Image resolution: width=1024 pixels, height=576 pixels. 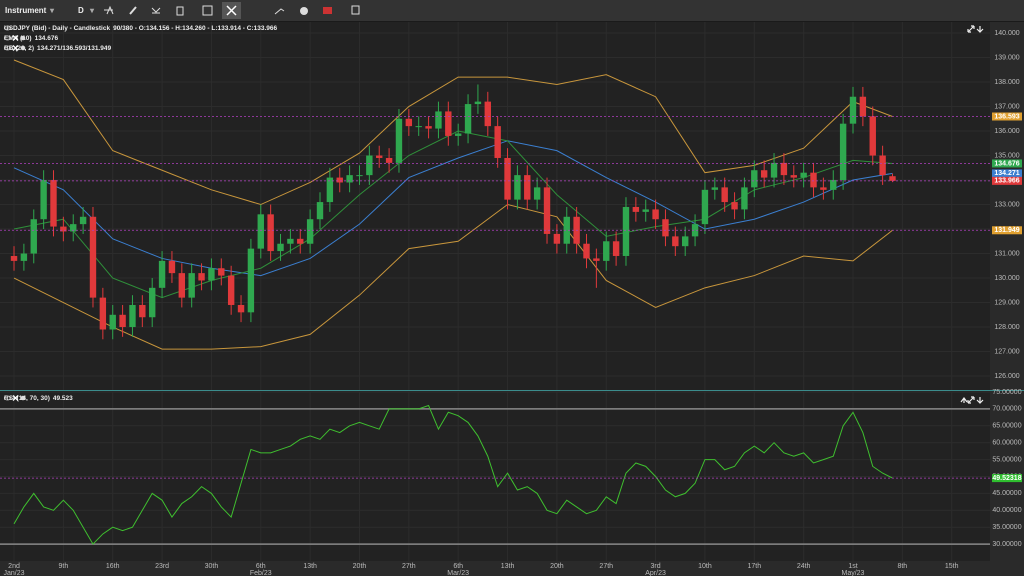 What do you see at coordinates (754, 566) in the screenshot?
I see `x-tick-label: 17th` at bounding box center [754, 566].